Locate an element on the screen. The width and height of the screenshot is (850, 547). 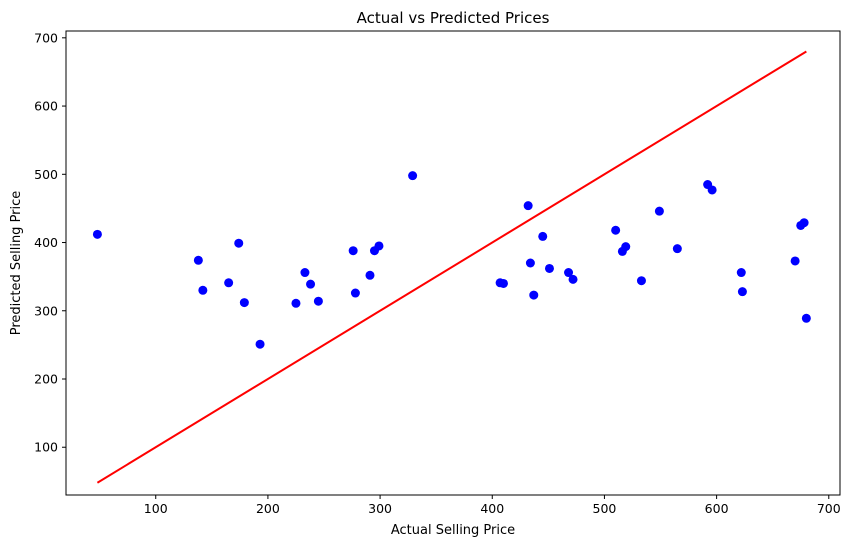
y-tick-label: 100 is located at coordinates (46, 447).